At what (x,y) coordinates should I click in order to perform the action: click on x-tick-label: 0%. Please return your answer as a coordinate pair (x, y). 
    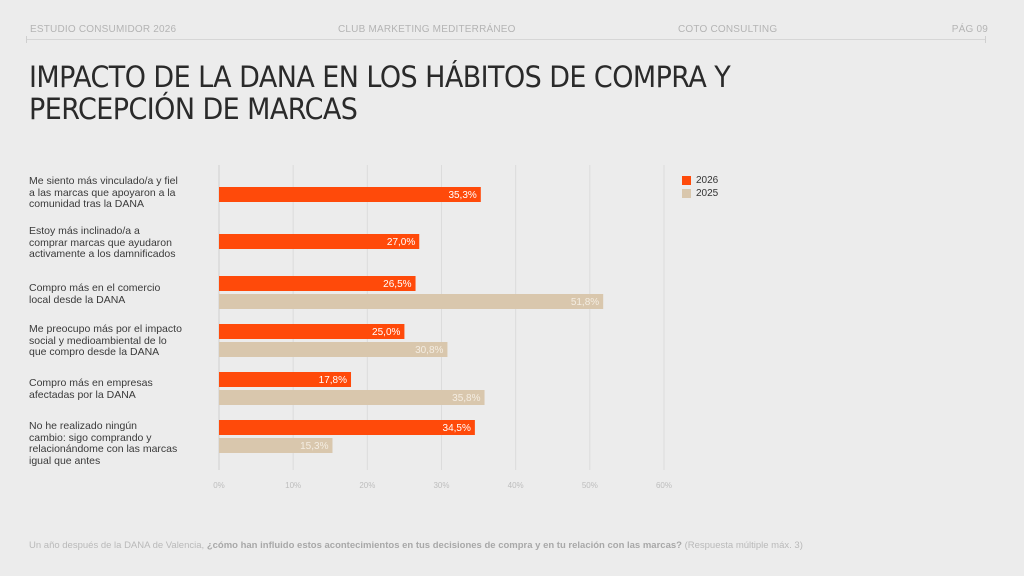
    Looking at the image, I should click on (219, 485).